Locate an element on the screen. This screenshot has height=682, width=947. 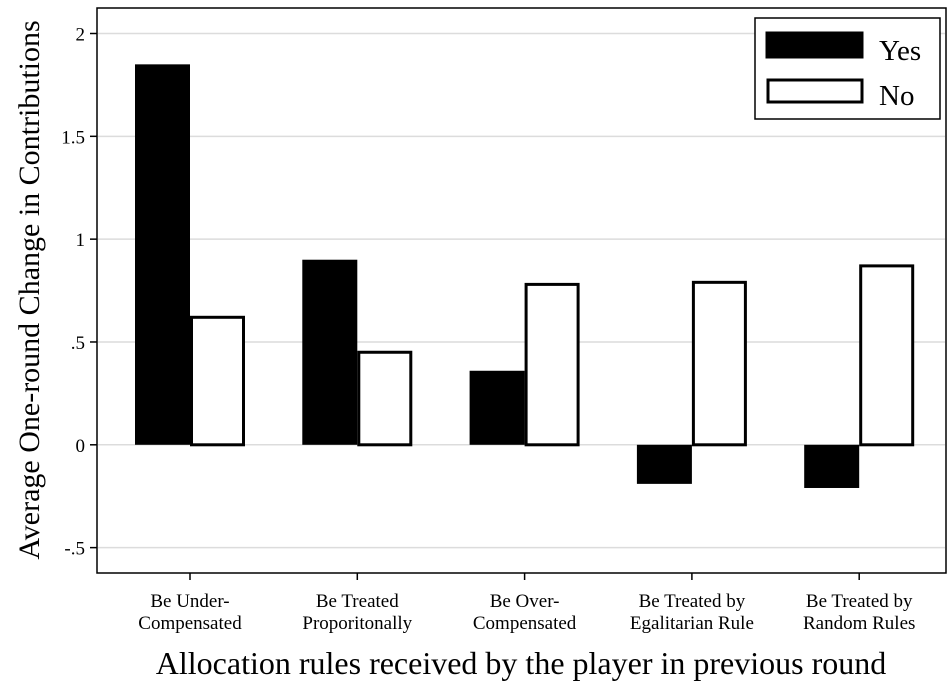
y-tick-label: 1 is located at coordinates (81, 240).